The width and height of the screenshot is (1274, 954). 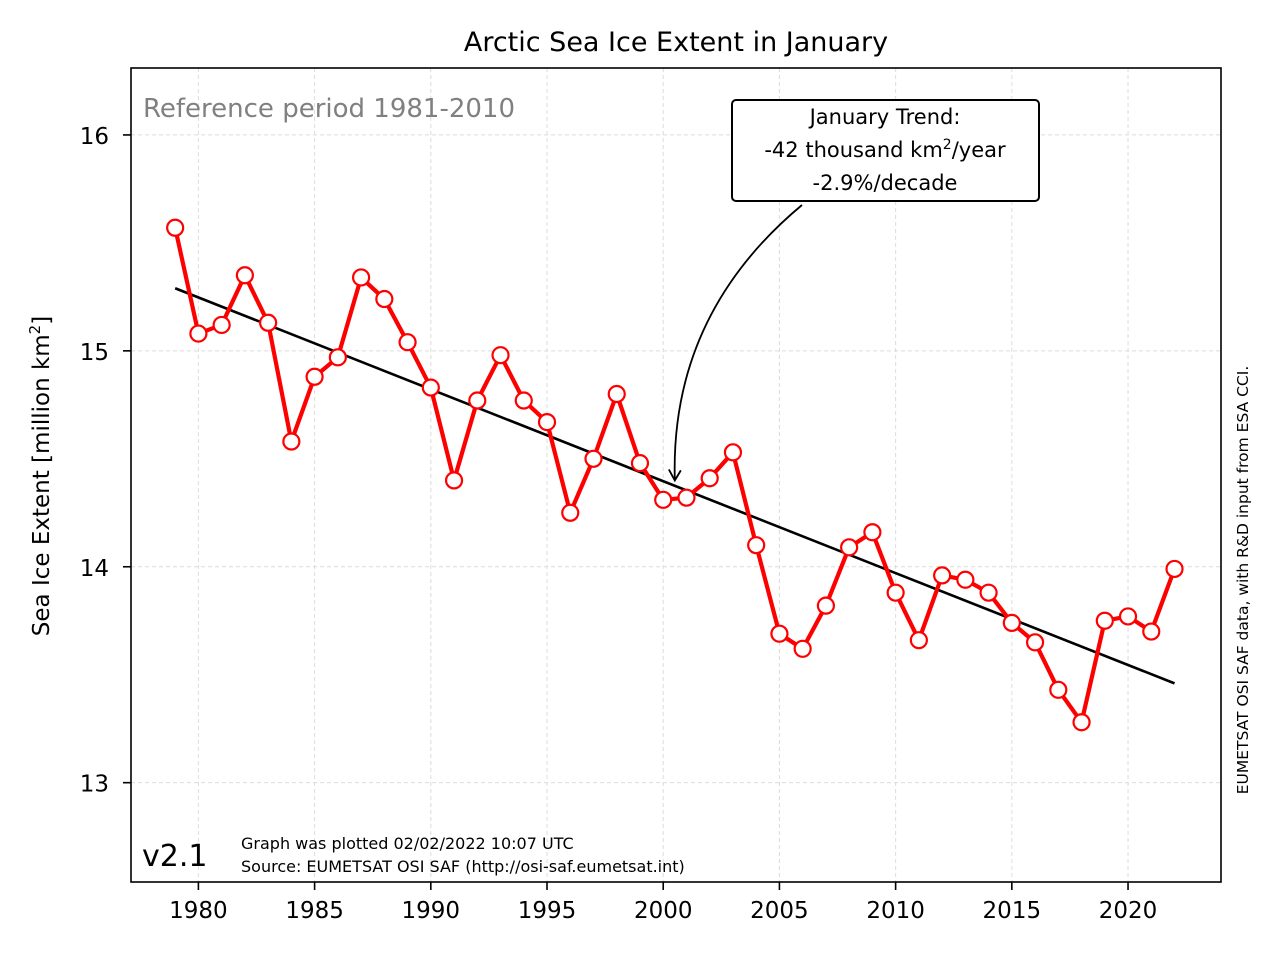 What do you see at coordinates (94, 353) in the screenshot?
I see `y-tick-label: 15` at bounding box center [94, 353].